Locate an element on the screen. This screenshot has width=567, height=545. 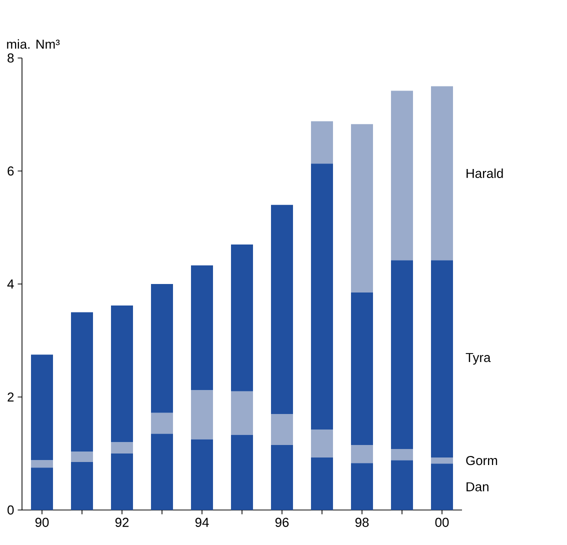
series-label: Tyra is located at coordinates (478, 359).